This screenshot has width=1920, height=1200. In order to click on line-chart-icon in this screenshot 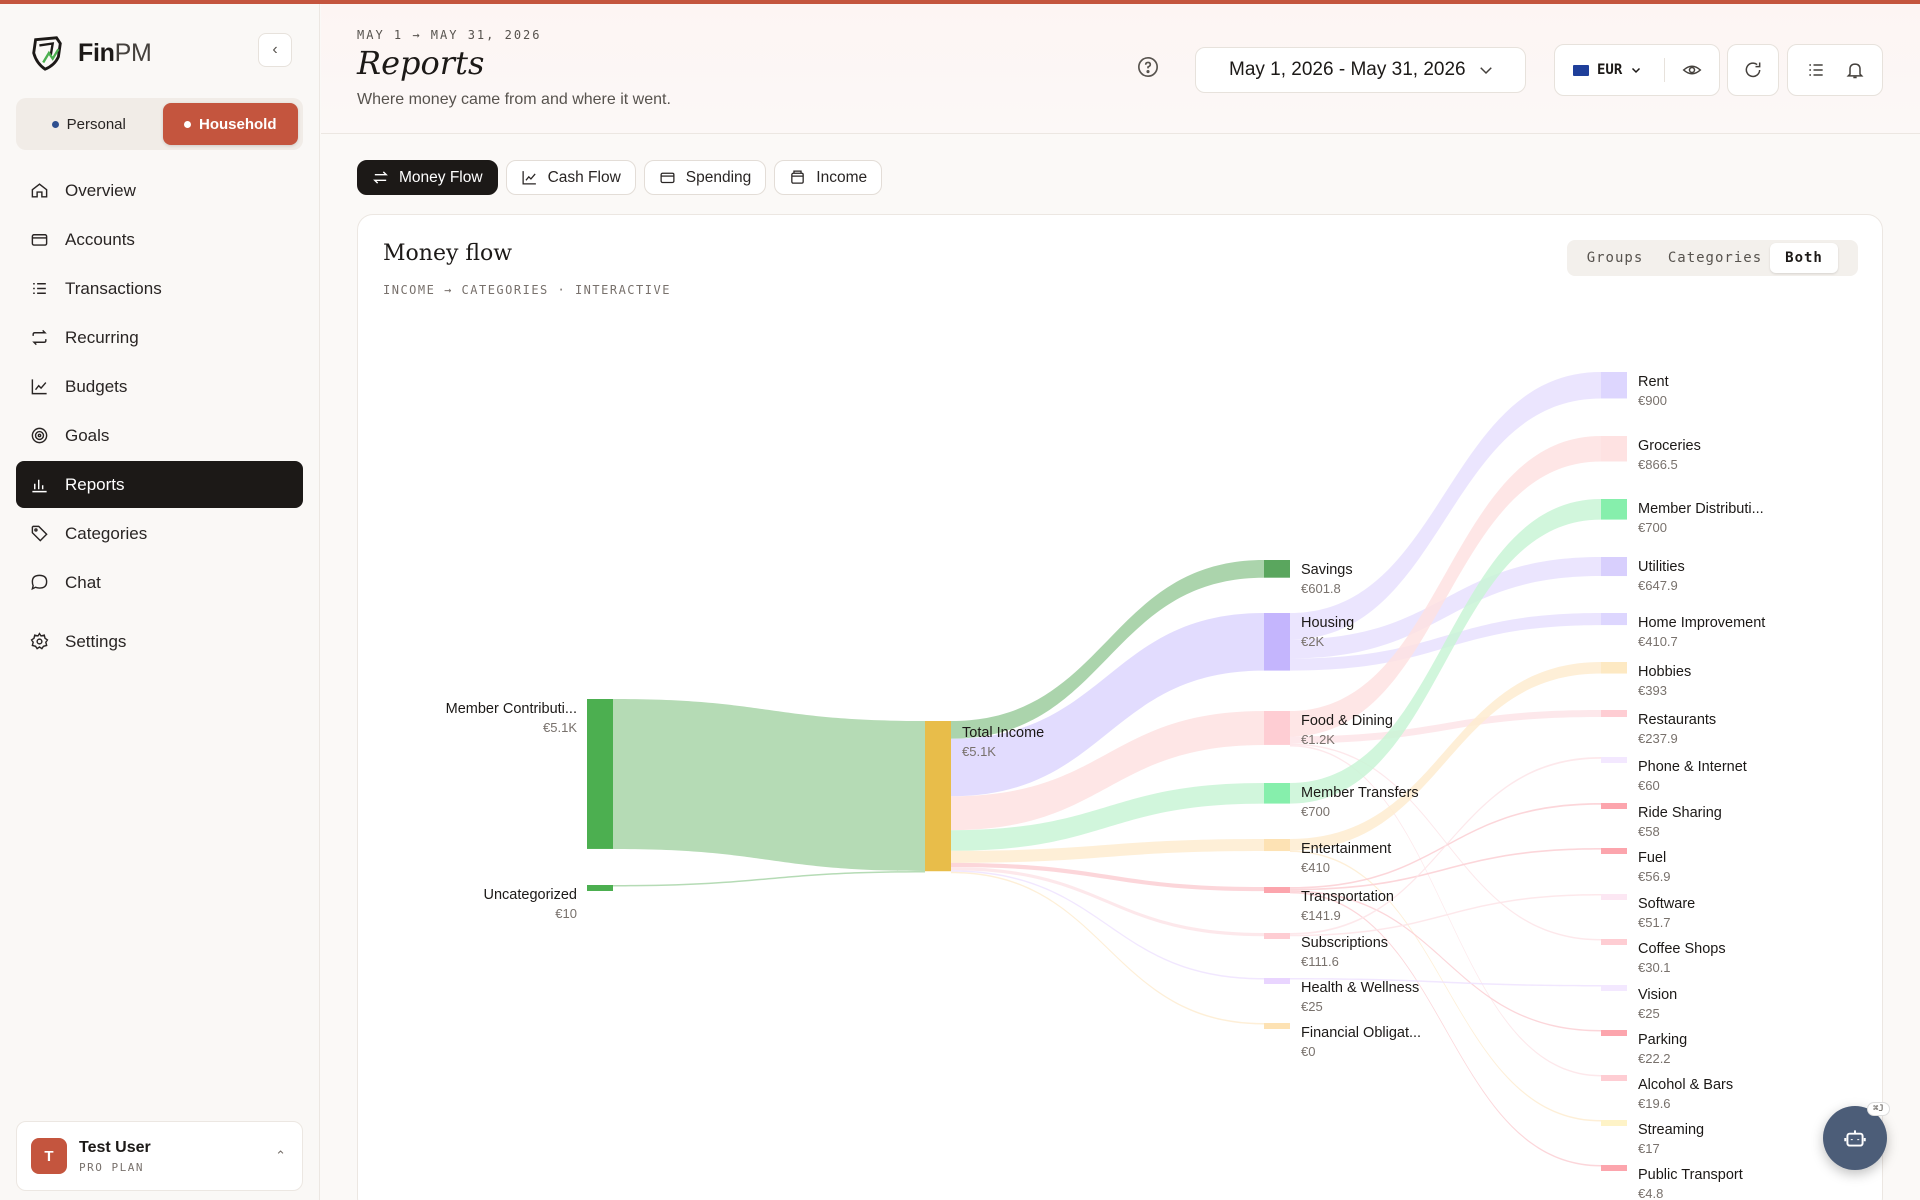, I will do `click(529, 178)`.